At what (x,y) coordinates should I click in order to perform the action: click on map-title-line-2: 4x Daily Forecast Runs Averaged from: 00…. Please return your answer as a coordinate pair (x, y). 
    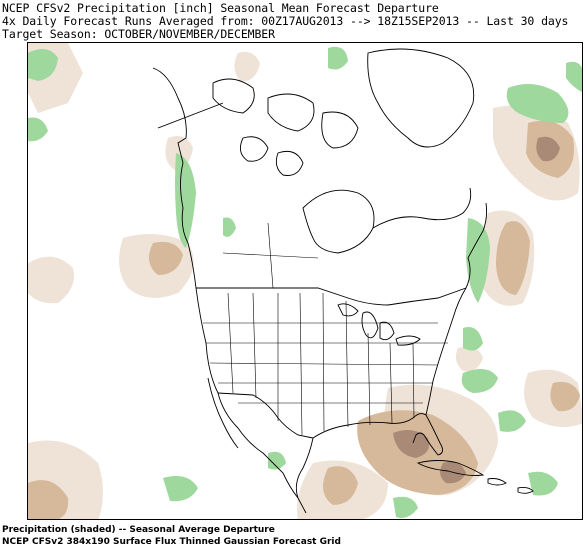
    Looking at the image, I should click on (285, 21).